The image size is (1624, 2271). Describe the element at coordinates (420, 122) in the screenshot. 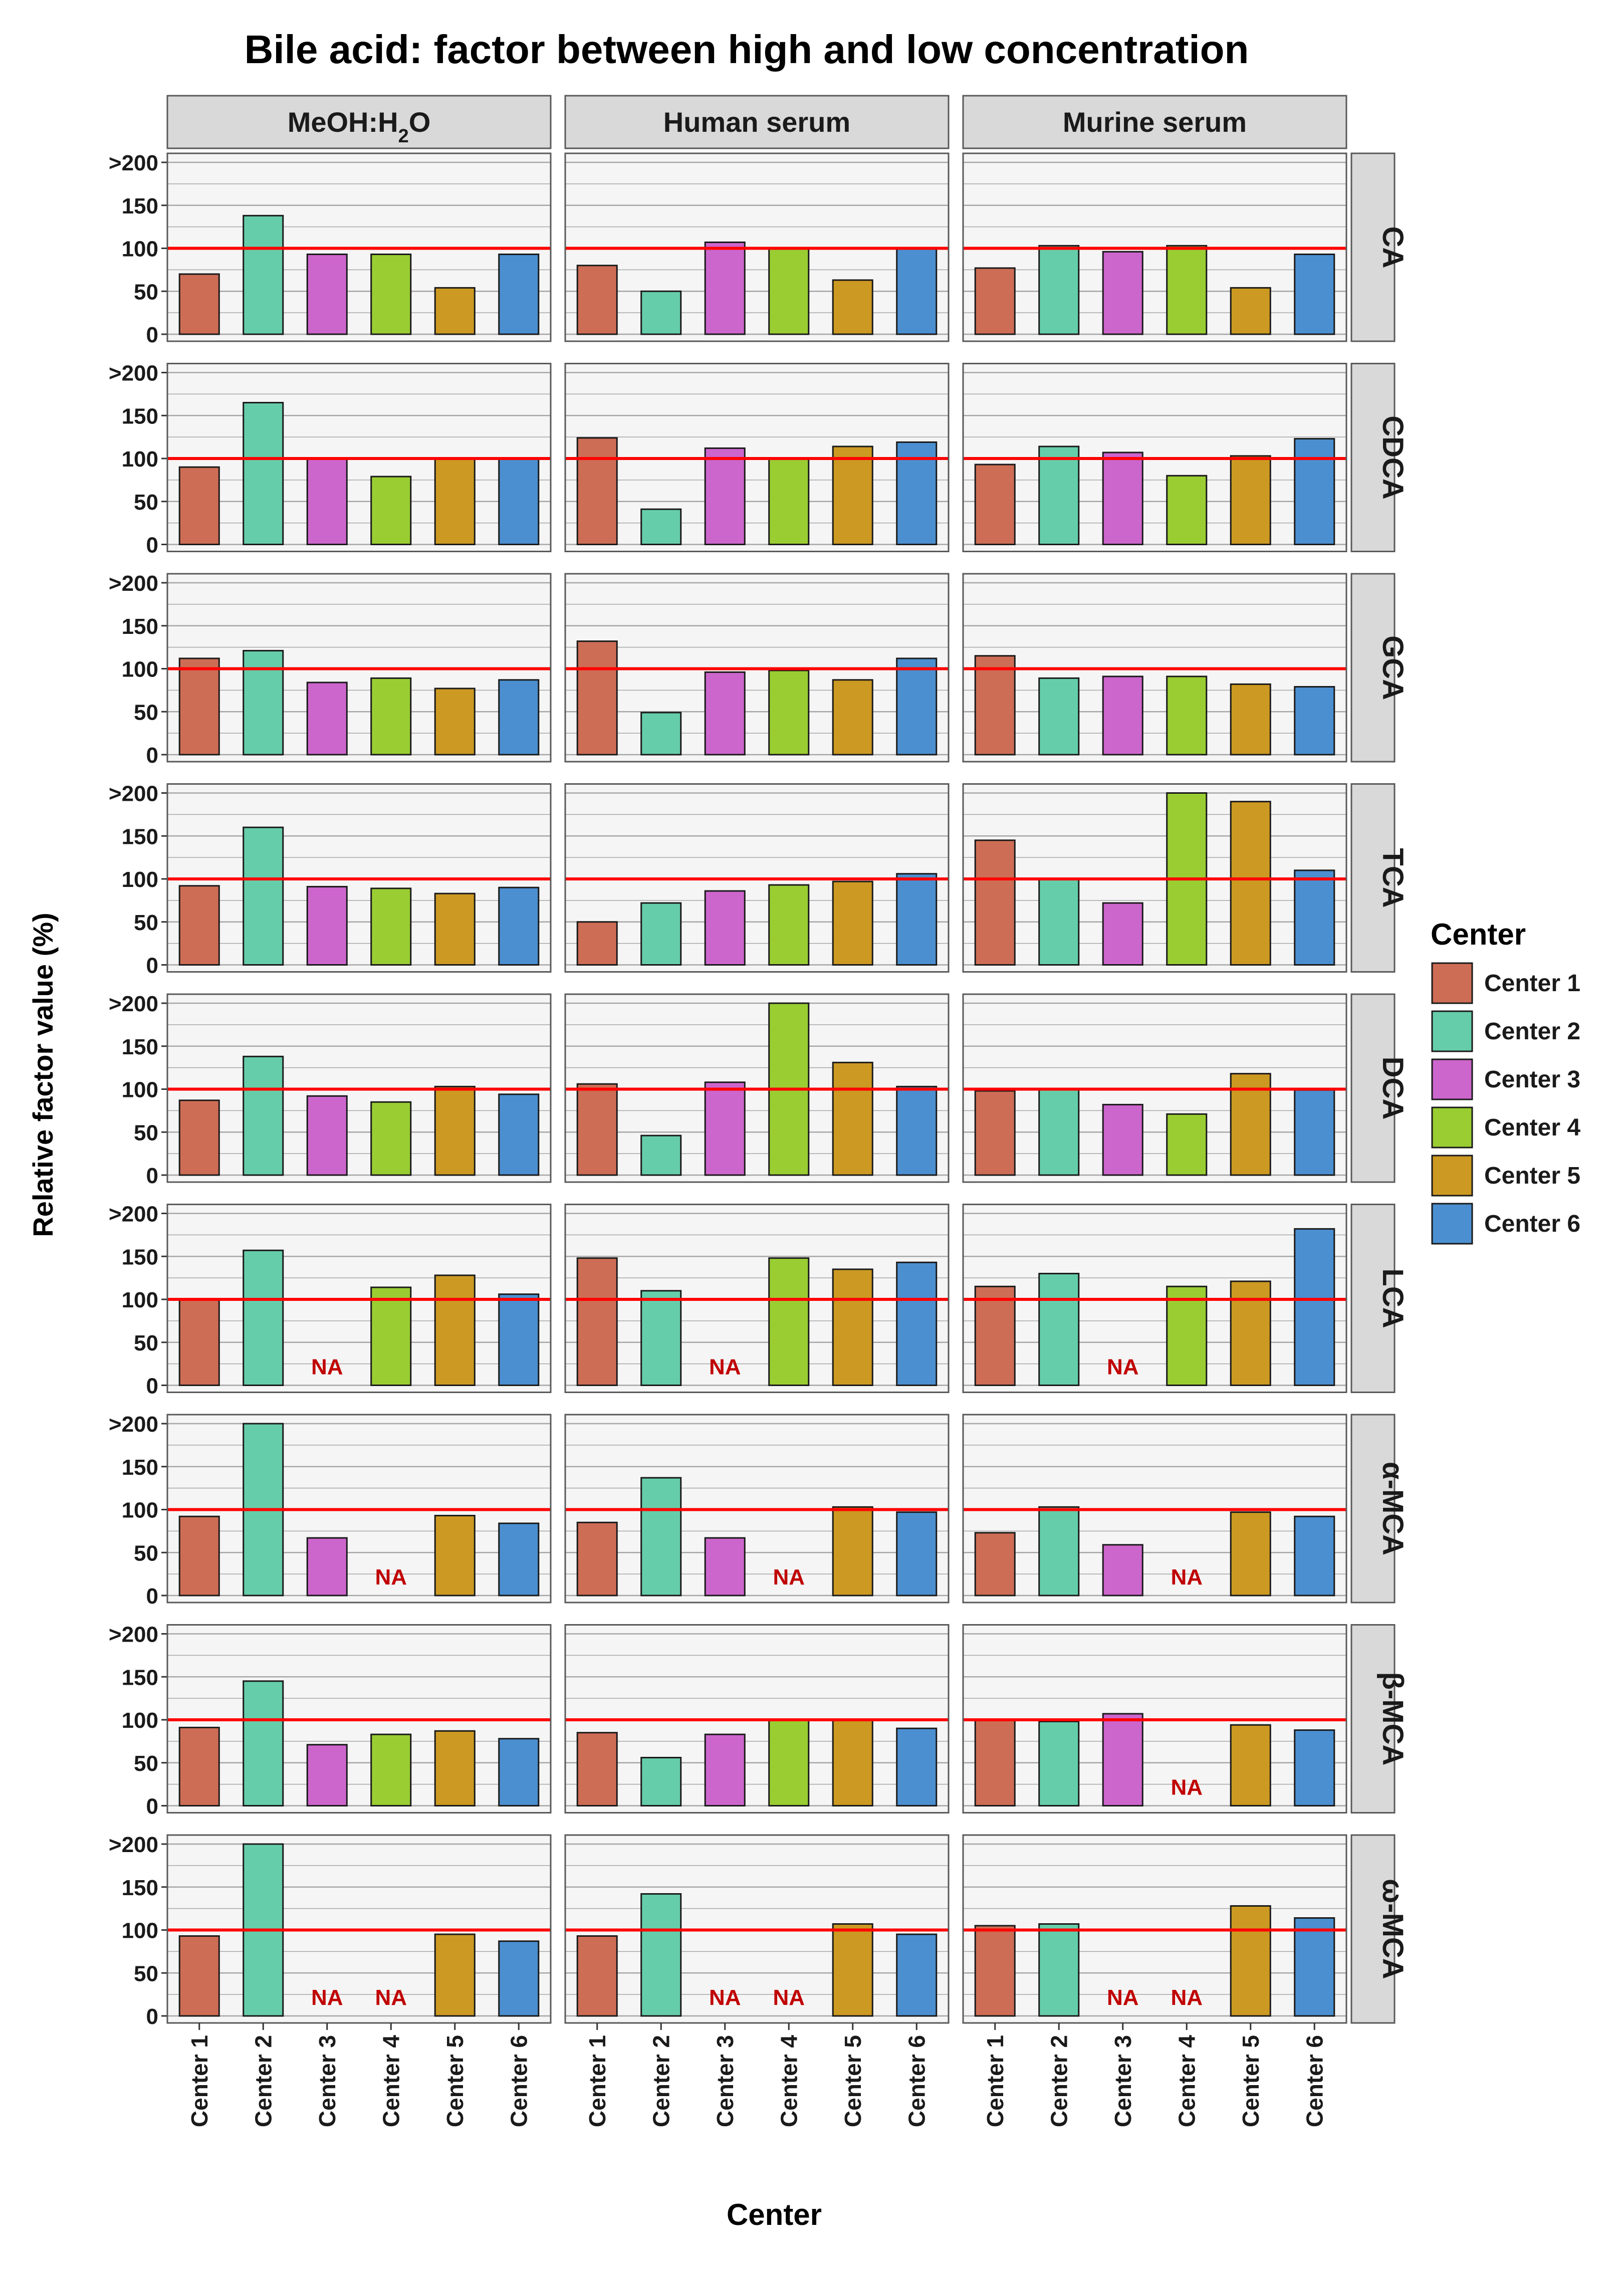

I see `column-header-end: O` at that location.